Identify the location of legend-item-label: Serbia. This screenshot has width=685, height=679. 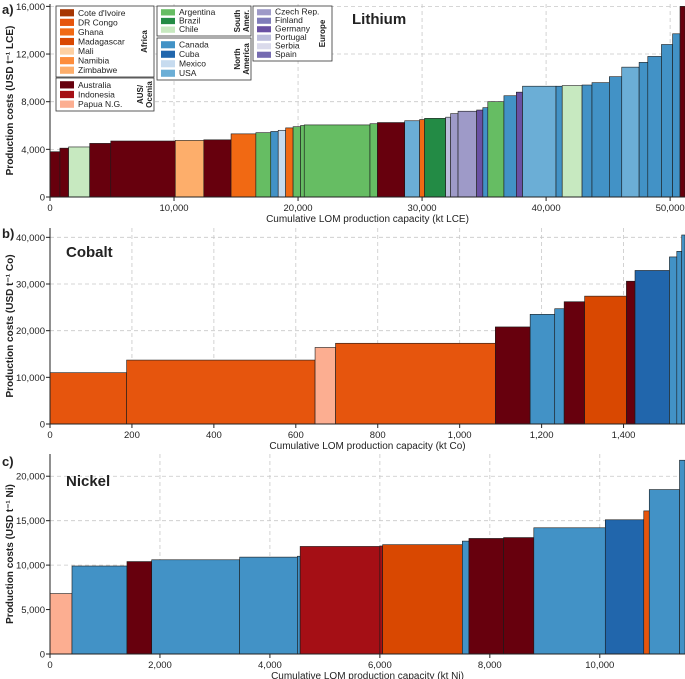
(287, 46).